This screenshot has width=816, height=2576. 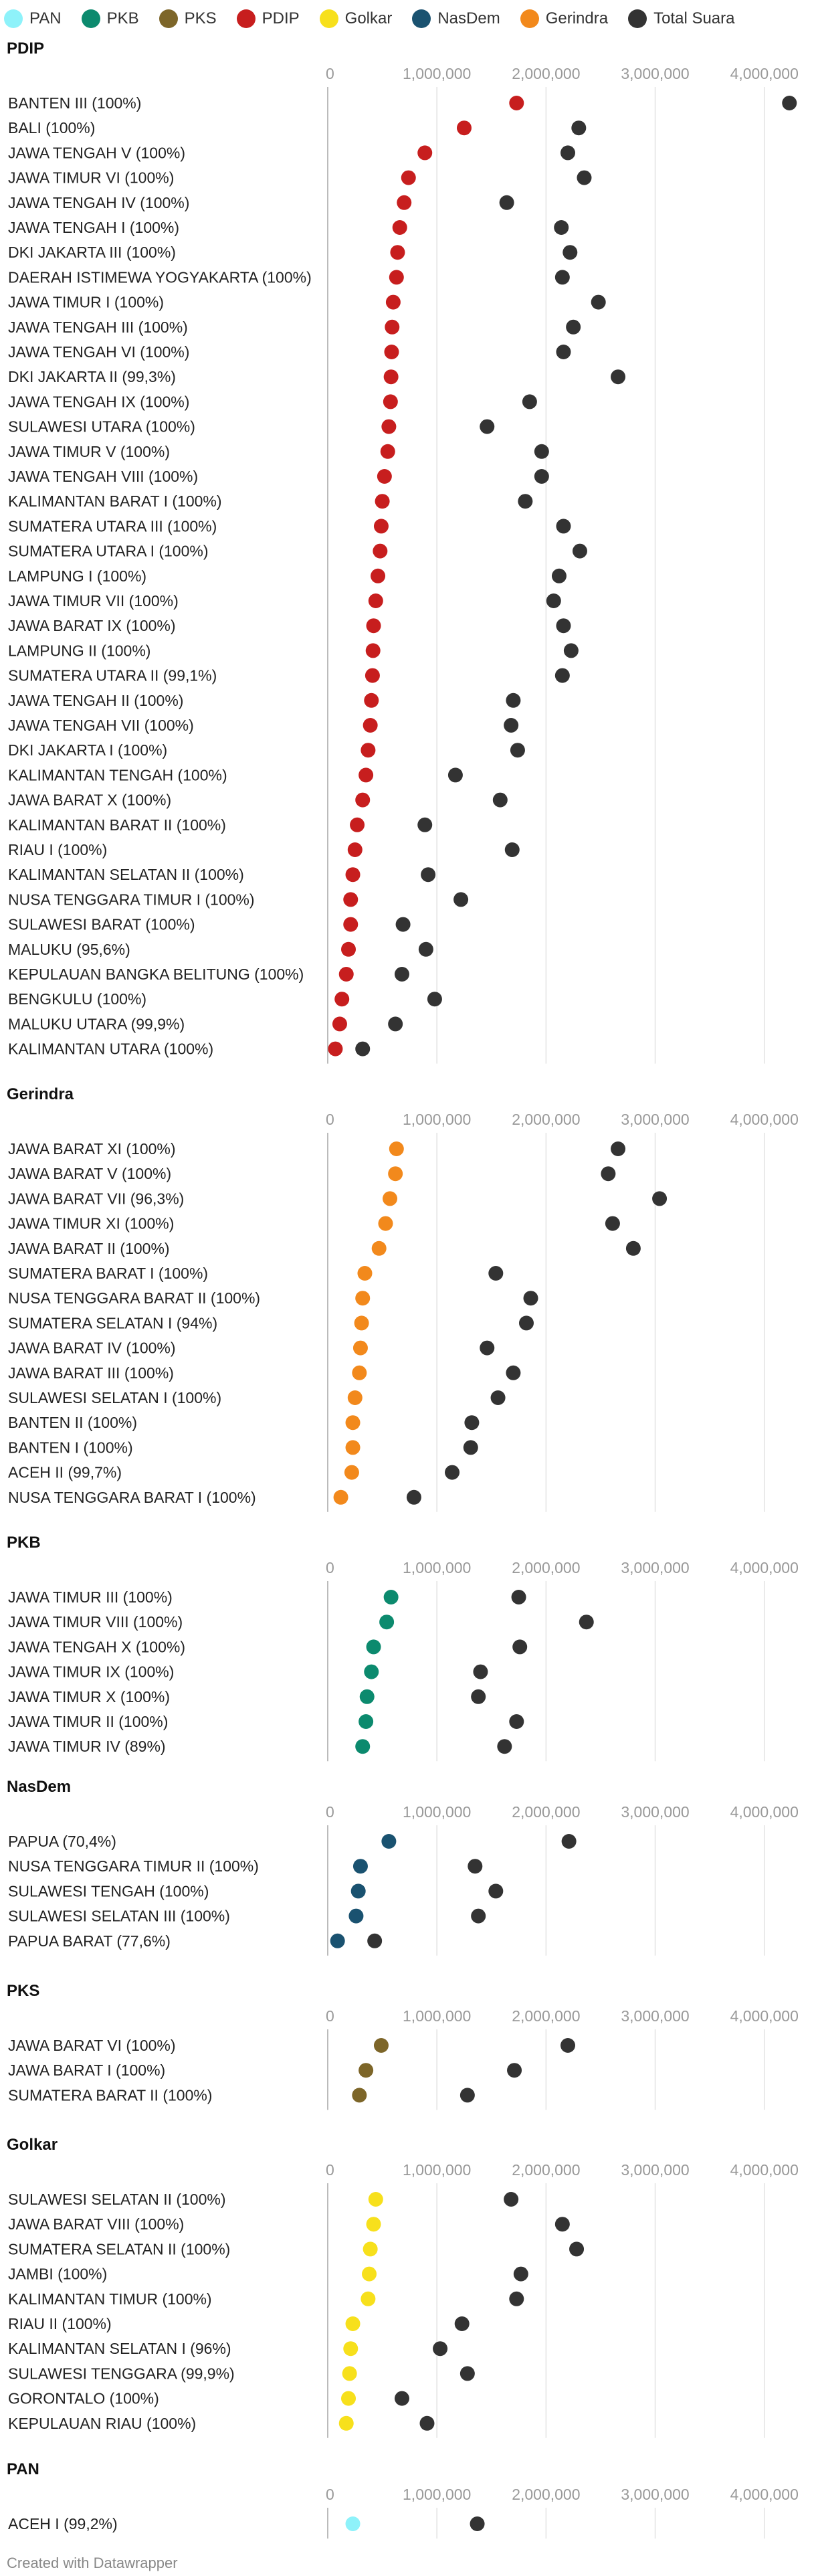 What do you see at coordinates (108, 1273) in the screenshot?
I see `row-label: SUMATERA BARAT I (100%)` at bounding box center [108, 1273].